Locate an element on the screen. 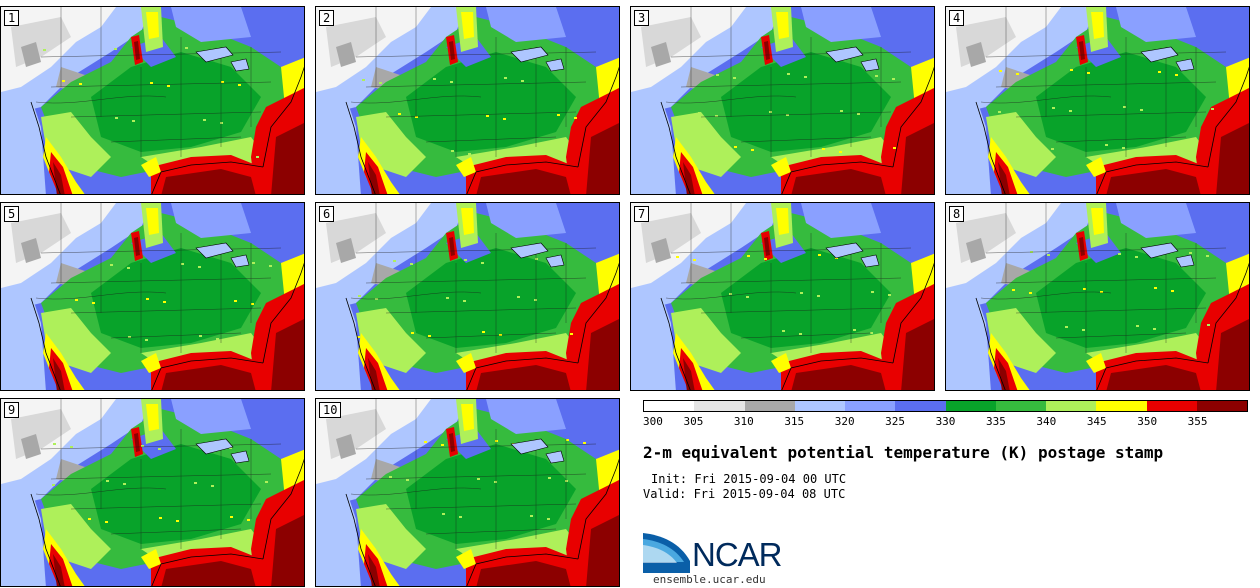 Image resolution: width=1260 pixels, height=588 pixels. colorbar-labels: 300 305 310 315 320 325 330 335 340 345 350 355 is located at coordinates (945, 422).